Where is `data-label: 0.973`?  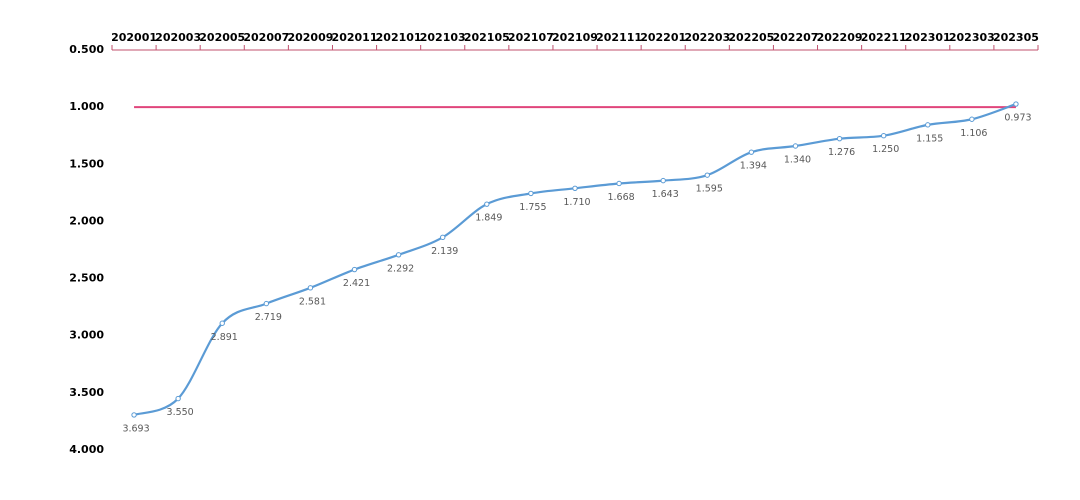 data-label: 0.973 is located at coordinates (1017, 118).